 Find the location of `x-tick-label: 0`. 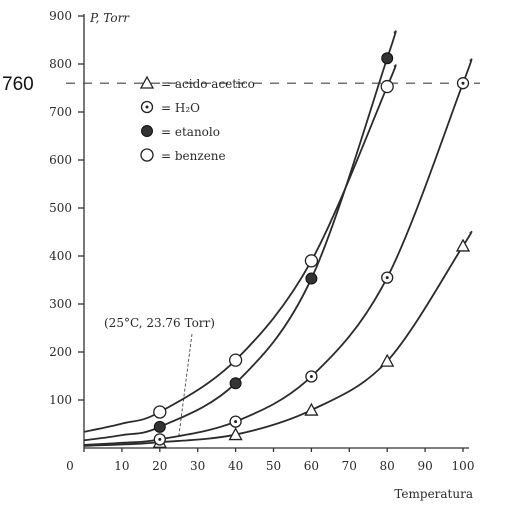

x-tick-label: 0 is located at coordinates (70, 466).